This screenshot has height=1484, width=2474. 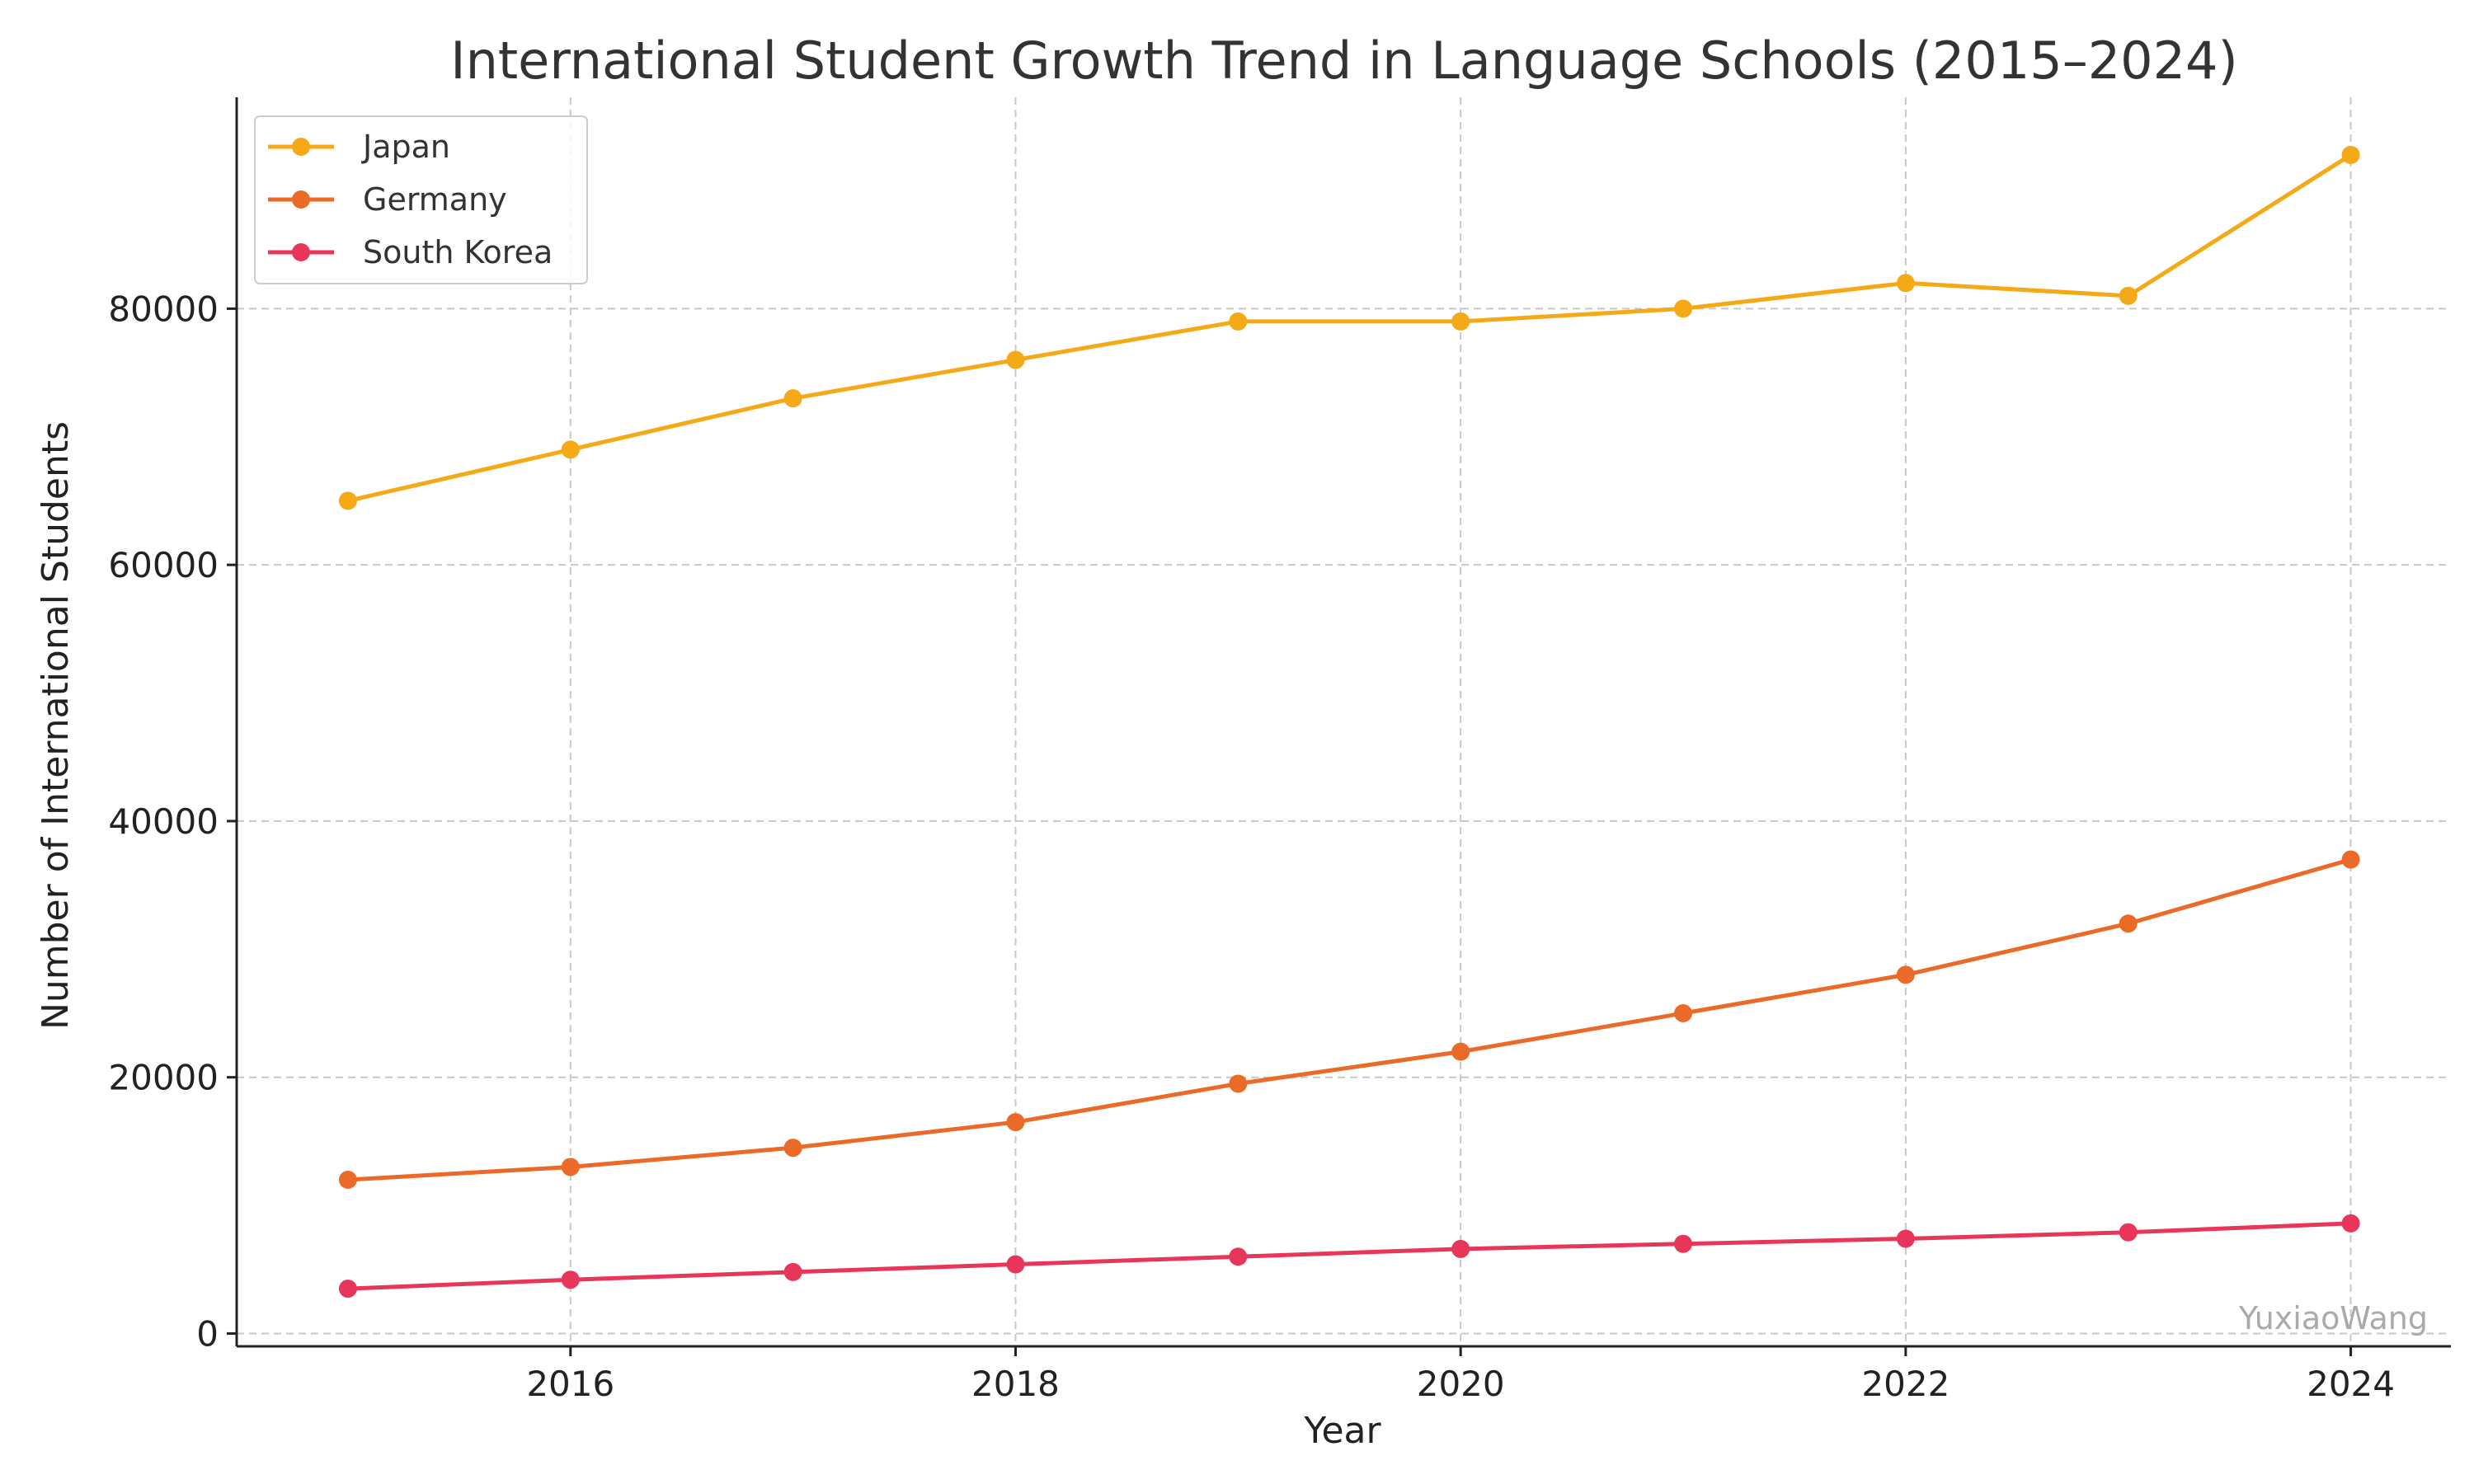 I want to click on y-tick-label: 0, so click(x=207, y=1333).